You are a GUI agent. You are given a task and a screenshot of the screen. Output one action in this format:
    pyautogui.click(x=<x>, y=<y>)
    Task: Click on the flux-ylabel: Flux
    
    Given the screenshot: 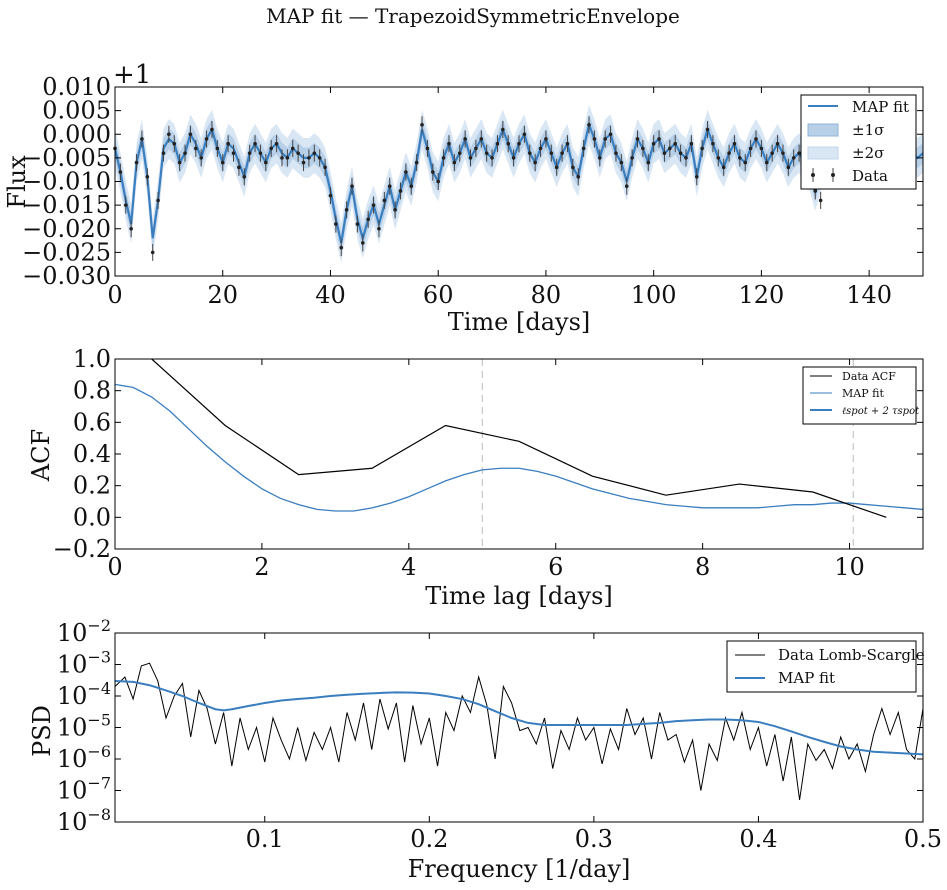 What is the action you would take?
    pyautogui.click(x=17, y=182)
    